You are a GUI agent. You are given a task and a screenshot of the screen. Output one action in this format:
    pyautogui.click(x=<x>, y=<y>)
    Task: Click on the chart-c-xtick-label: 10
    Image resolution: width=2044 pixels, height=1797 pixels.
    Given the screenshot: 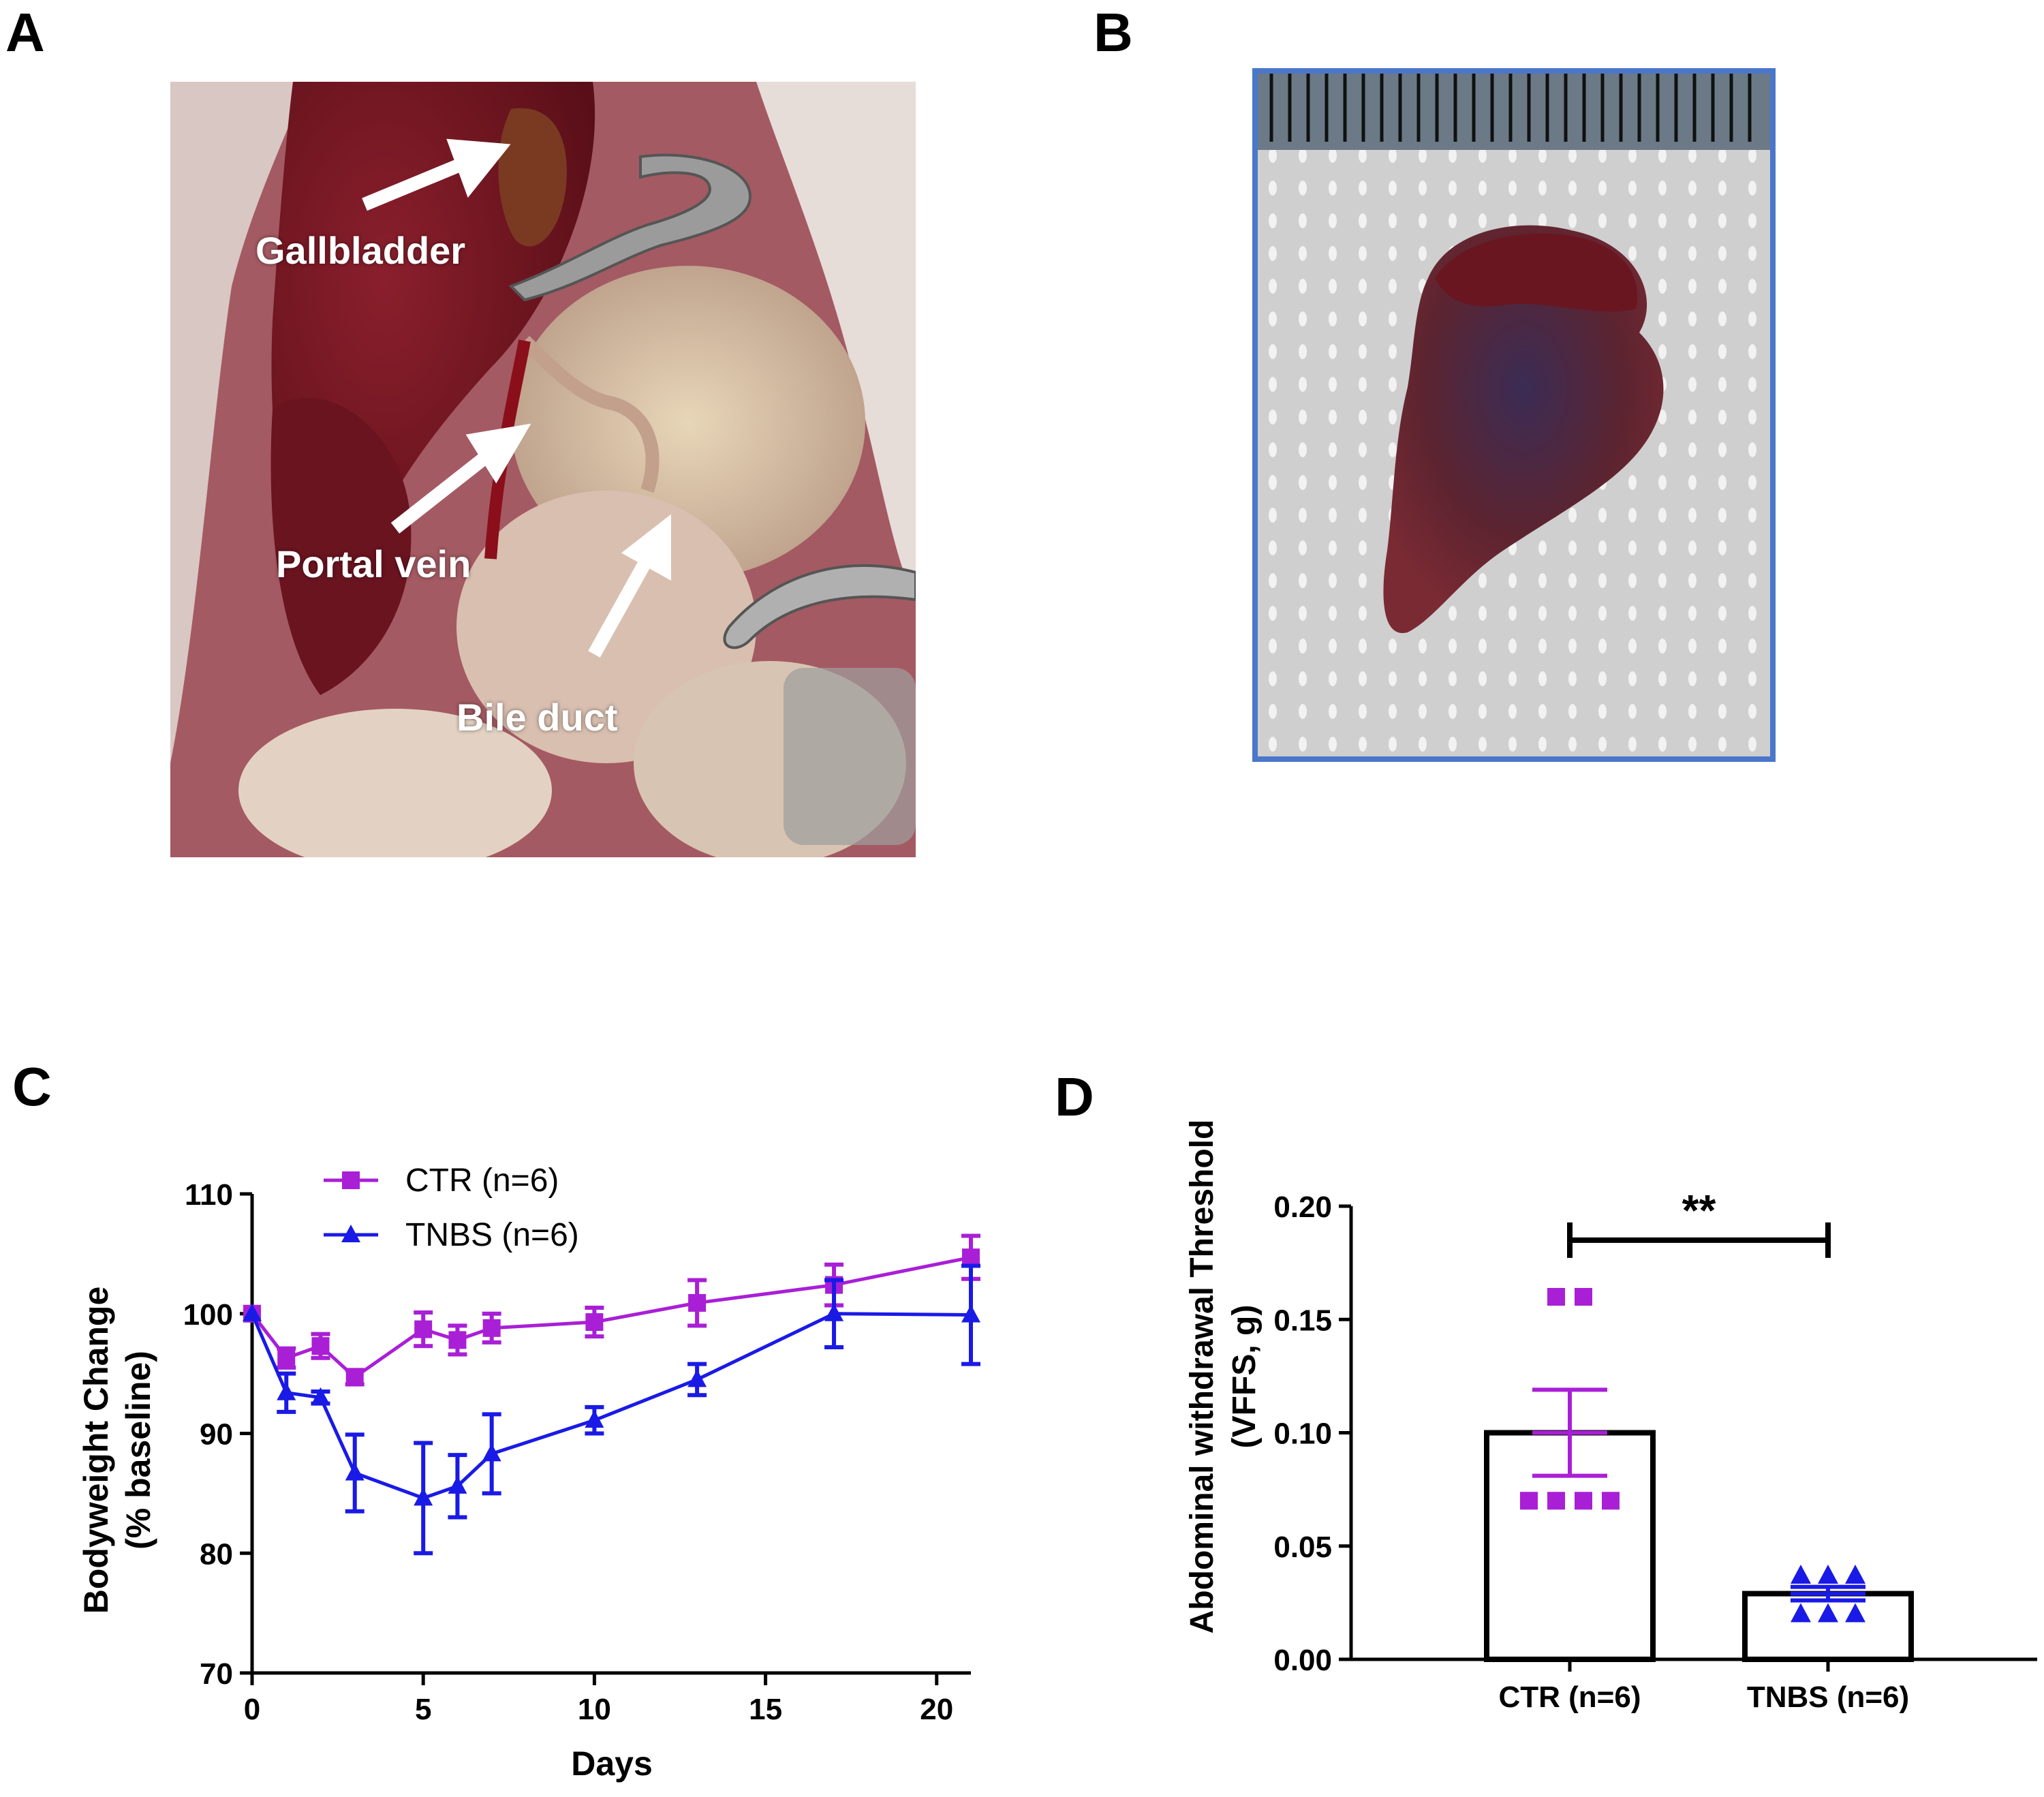 What is the action you would take?
    pyautogui.click(x=594, y=1709)
    